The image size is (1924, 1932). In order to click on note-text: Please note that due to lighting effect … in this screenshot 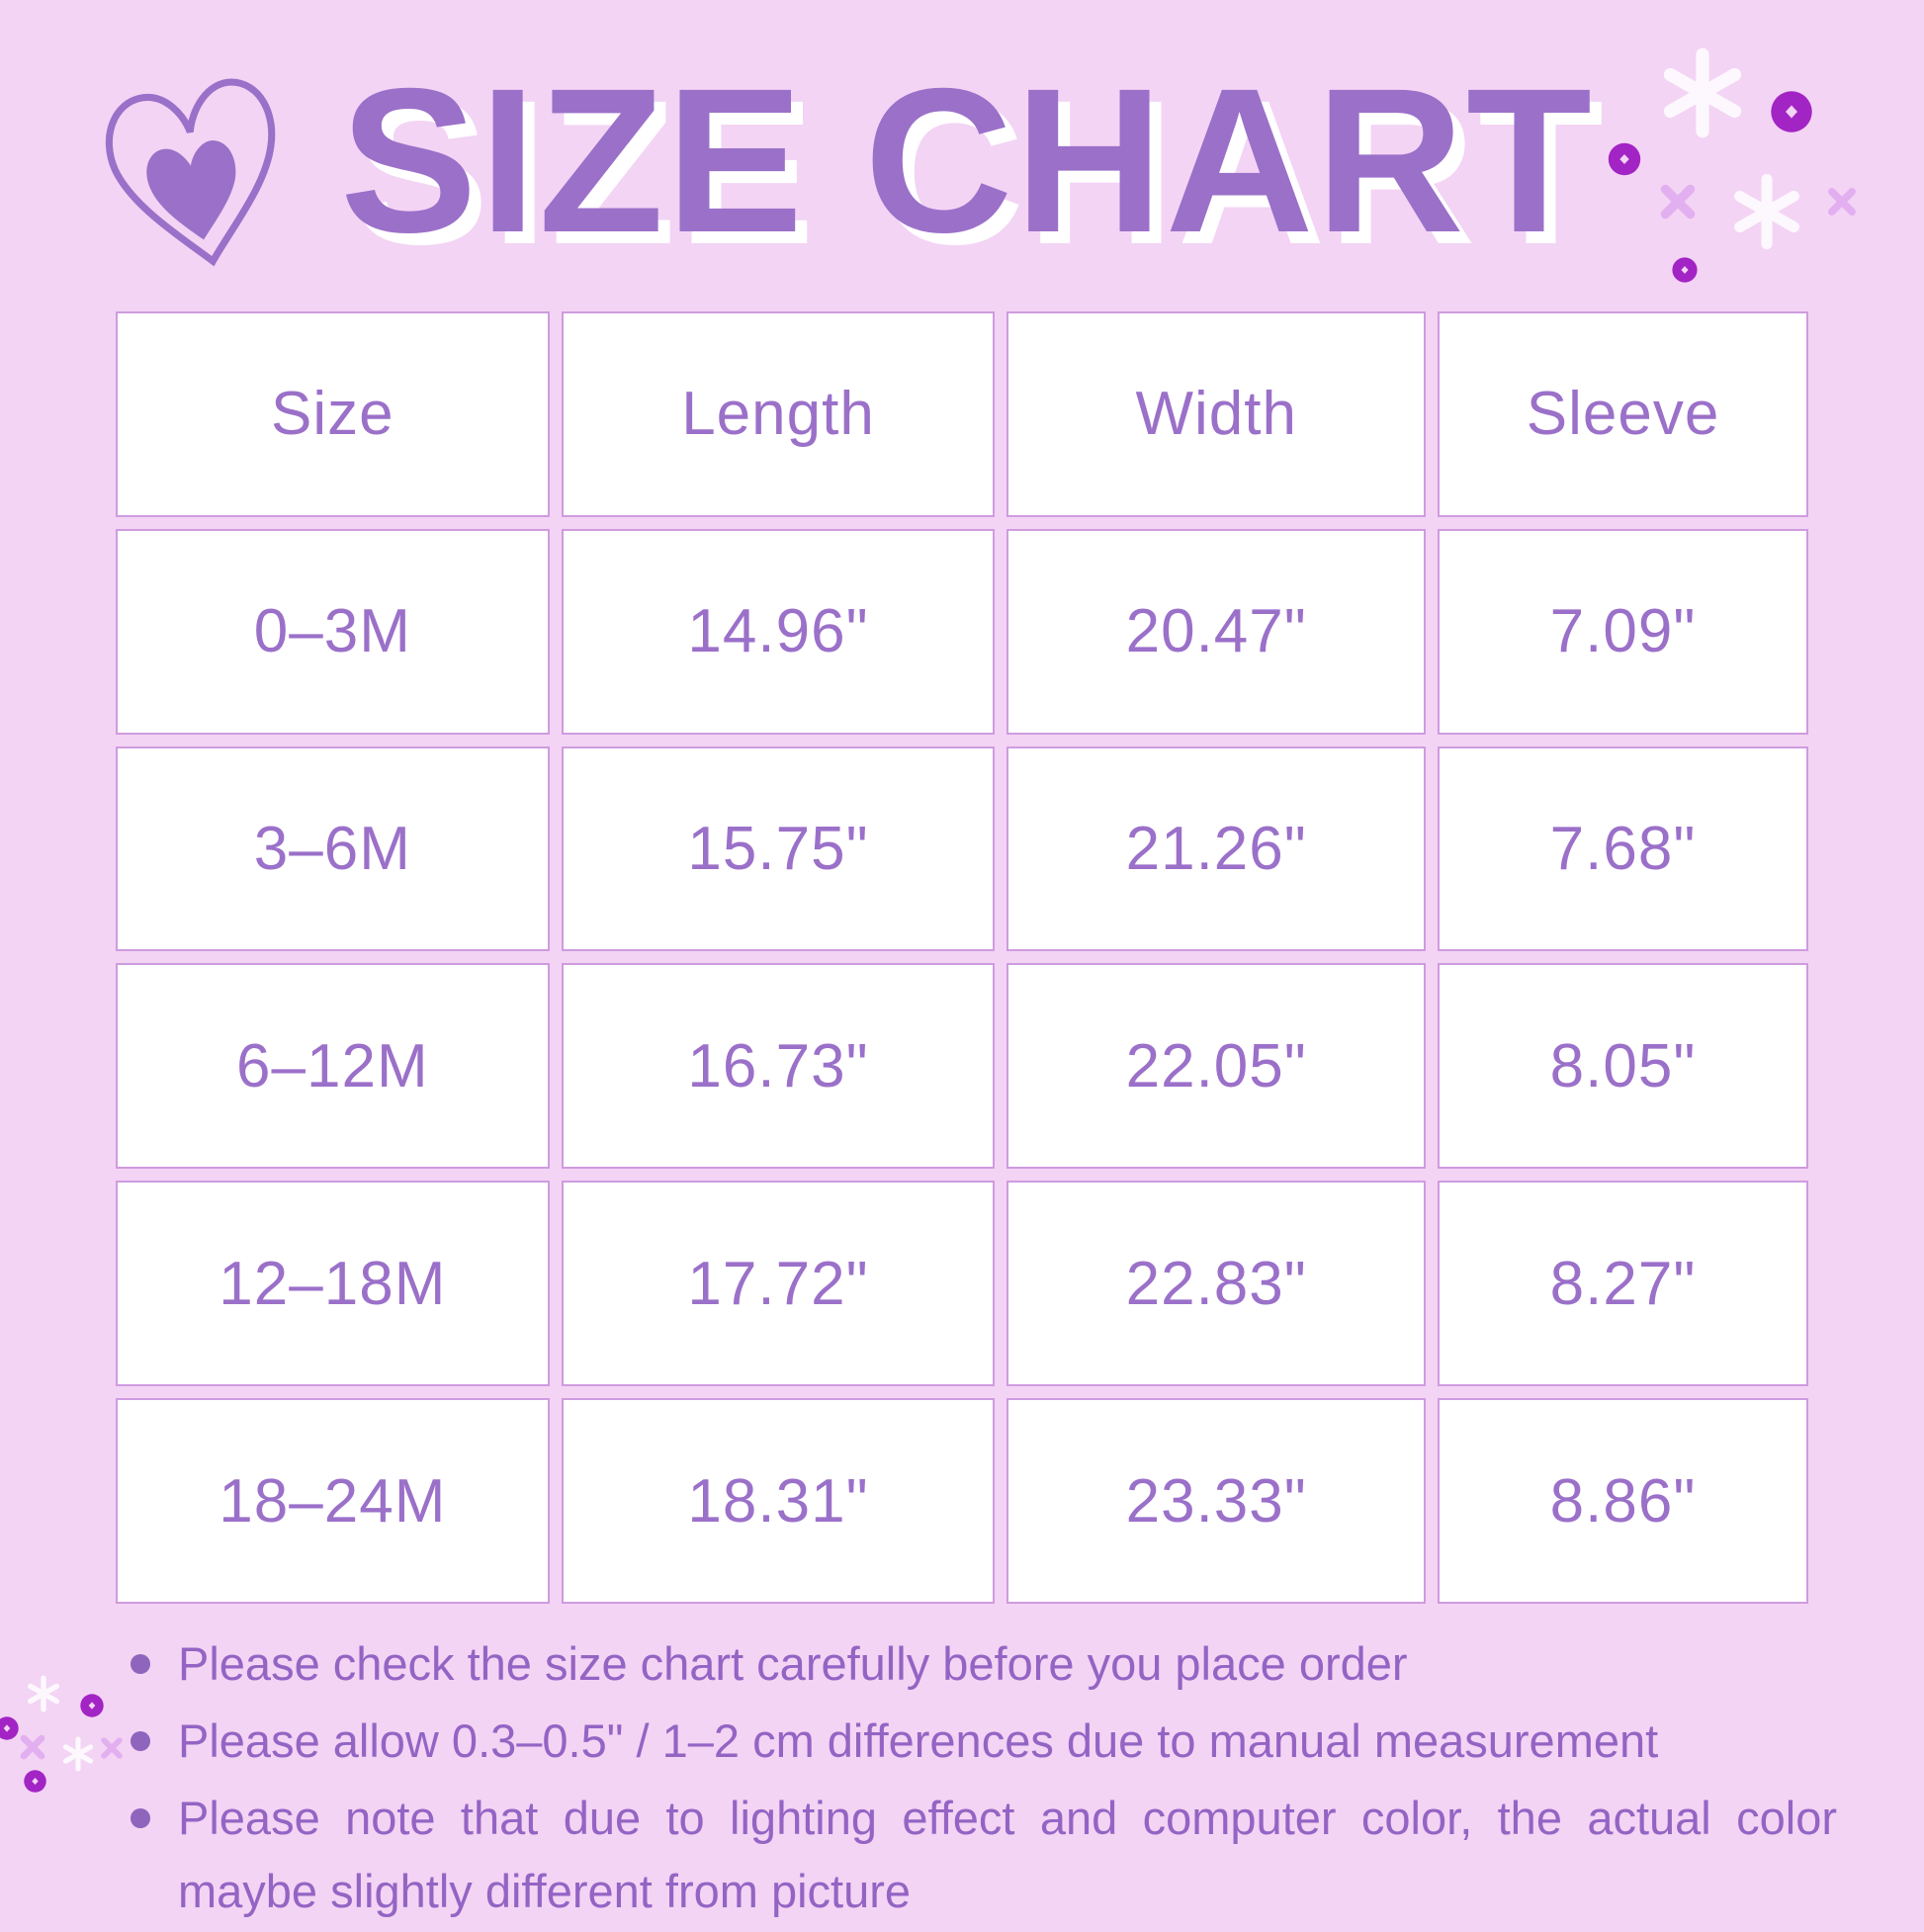, I will do `click(1007, 1854)`.